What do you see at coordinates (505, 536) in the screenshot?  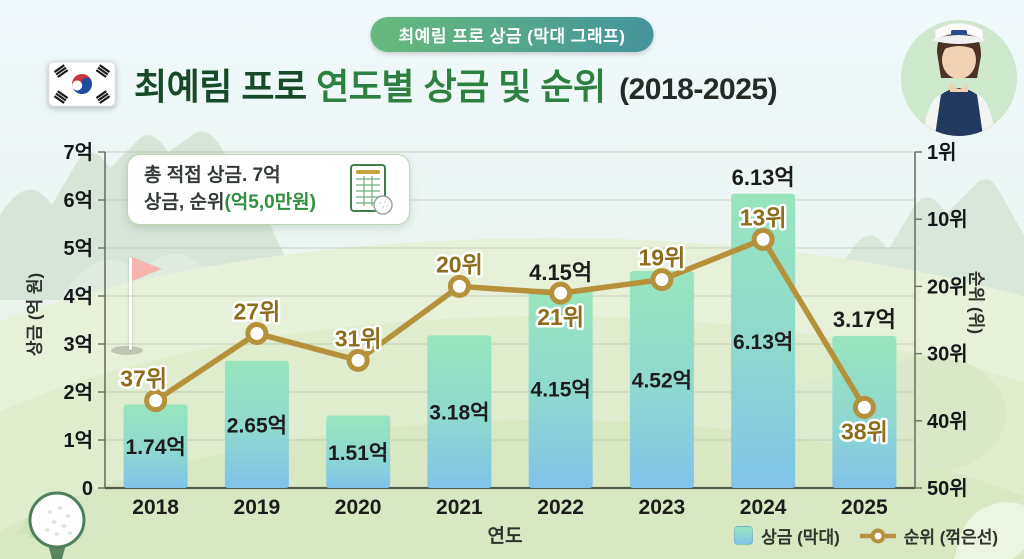 I see `x-axis-title: 연도` at bounding box center [505, 536].